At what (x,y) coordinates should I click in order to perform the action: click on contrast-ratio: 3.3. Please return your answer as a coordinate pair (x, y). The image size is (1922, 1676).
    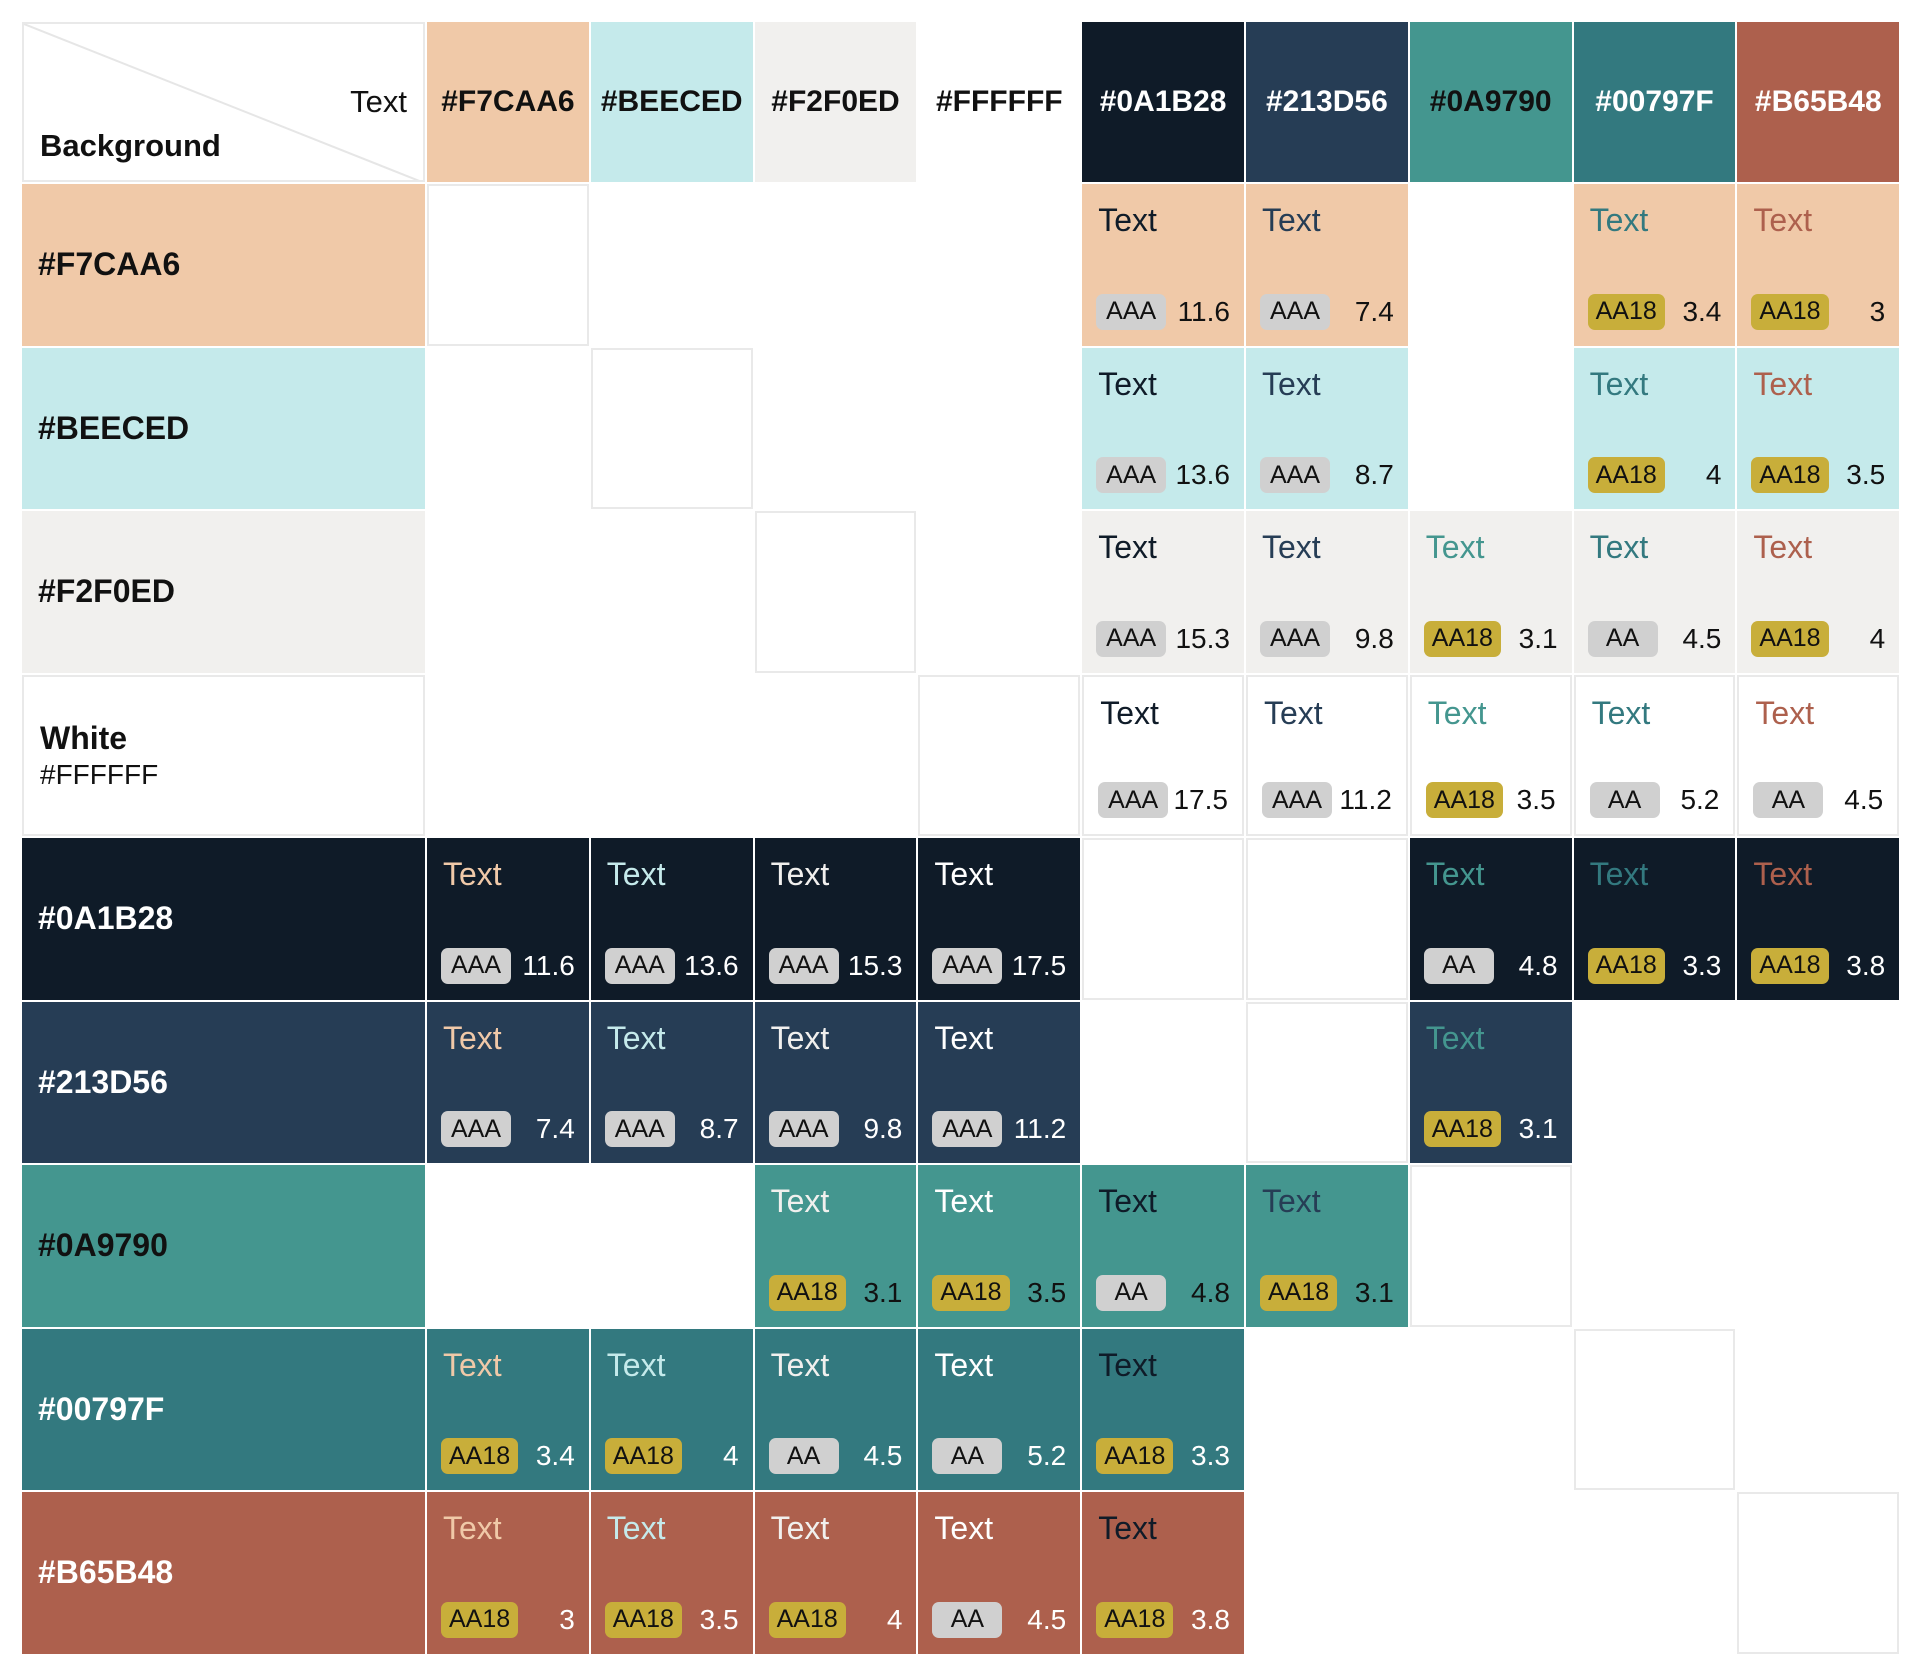
    Looking at the image, I should click on (1702, 965).